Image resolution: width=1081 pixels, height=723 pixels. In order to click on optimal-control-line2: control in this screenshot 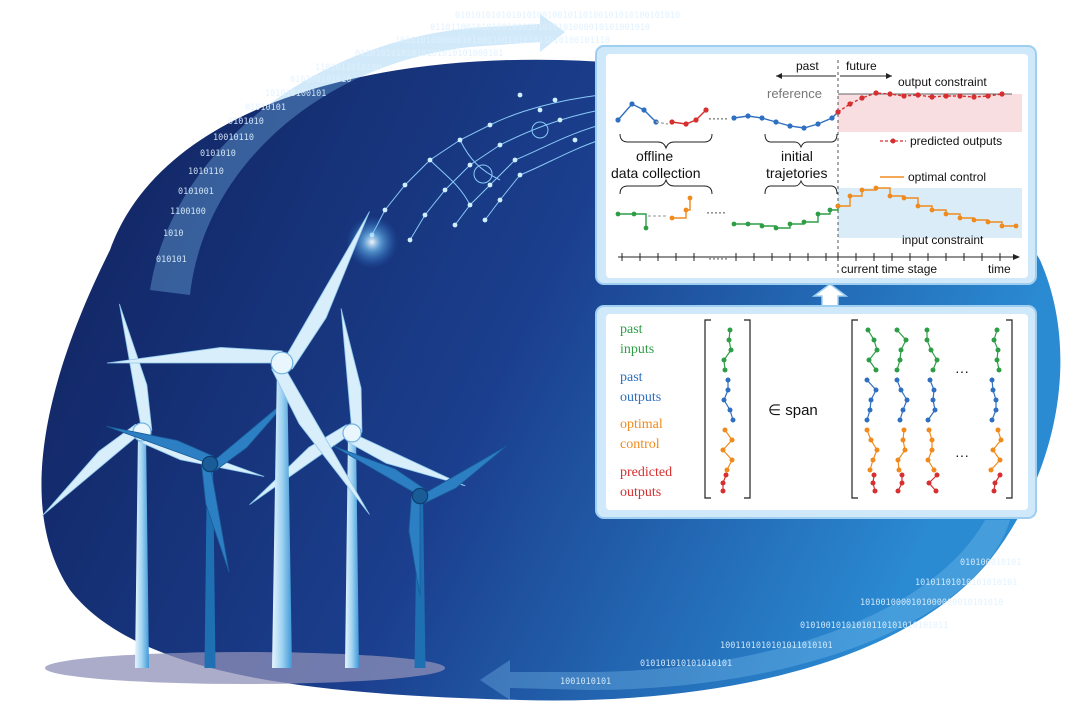, I will do `click(640, 444)`.